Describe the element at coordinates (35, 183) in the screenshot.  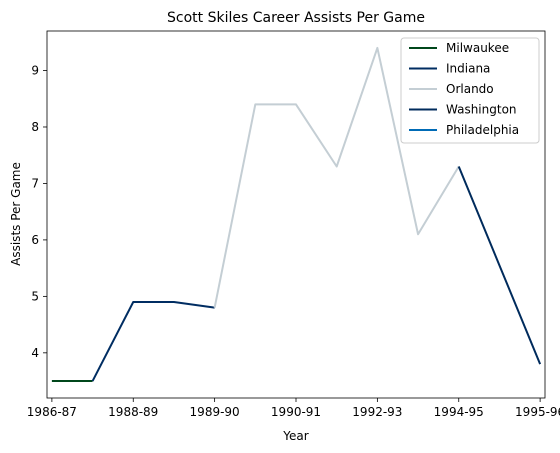
I see `y-tick-label: 7` at that location.